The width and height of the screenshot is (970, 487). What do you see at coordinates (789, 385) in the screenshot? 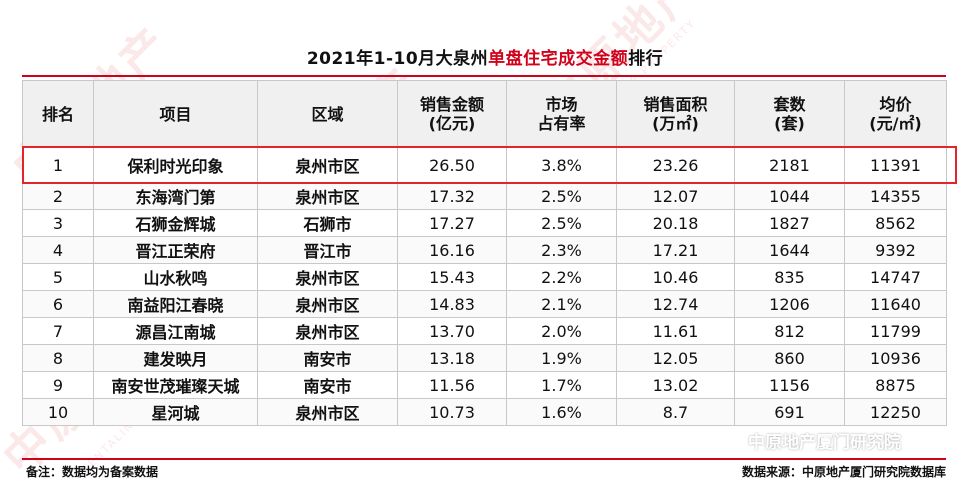
I see `cell-units: 1156` at bounding box center [789, 385].